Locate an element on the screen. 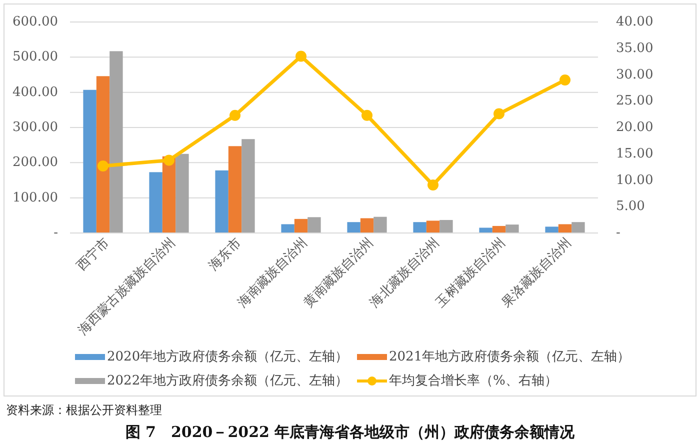  y2-tick-label: 30.00 is located at coordinates (635, 74).